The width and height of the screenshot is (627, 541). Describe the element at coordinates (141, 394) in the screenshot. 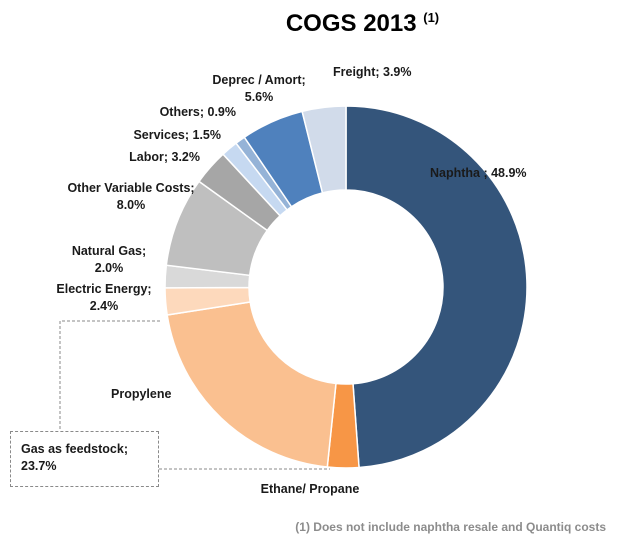

I see `label-propylene: Propylene` at that location.